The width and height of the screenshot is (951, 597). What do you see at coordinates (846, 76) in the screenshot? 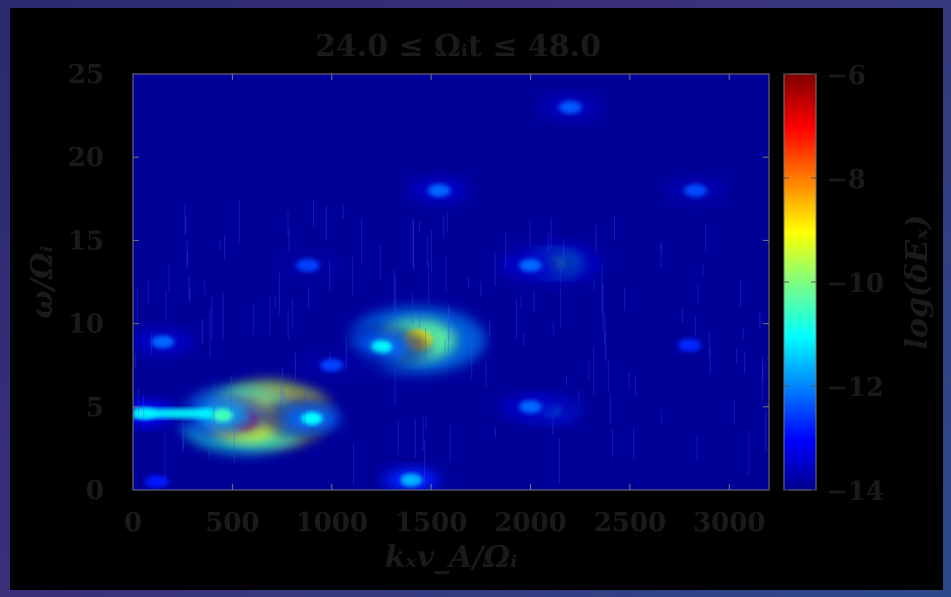
I see `colorbar-tick-label: −6` at bounding box center [846, 76].